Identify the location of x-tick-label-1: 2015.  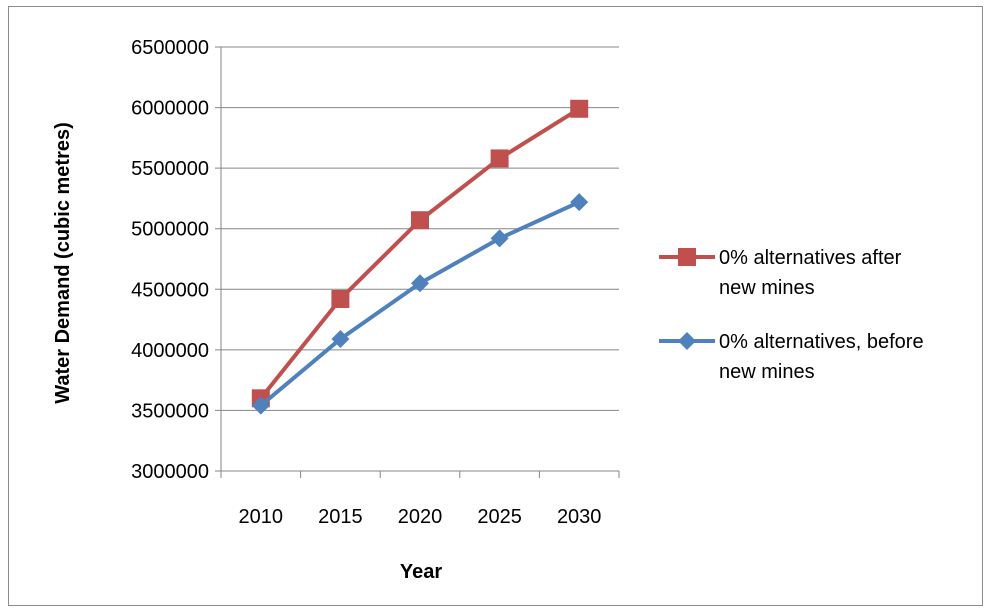
(340, 517).